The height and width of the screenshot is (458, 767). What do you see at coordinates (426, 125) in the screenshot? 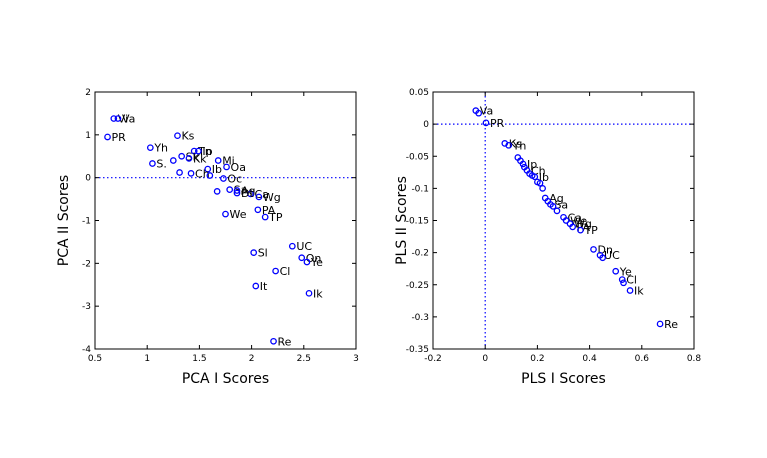
I see `pls-y-tick-label: 0` at bounding box center [426, 125].